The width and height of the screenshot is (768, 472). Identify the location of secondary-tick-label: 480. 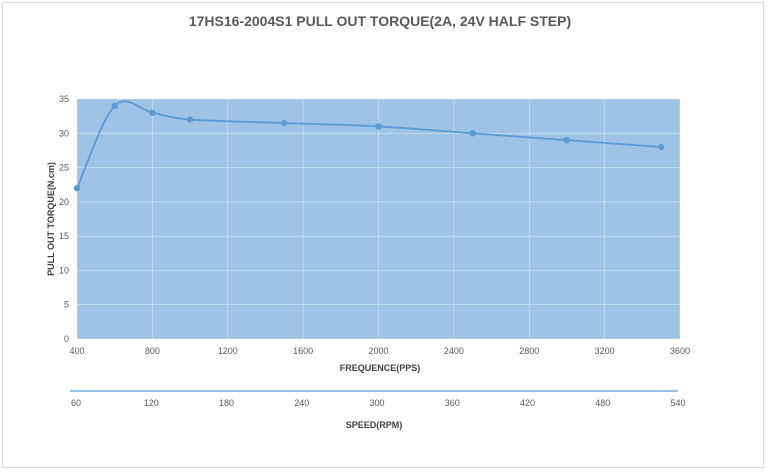
(602, 403).